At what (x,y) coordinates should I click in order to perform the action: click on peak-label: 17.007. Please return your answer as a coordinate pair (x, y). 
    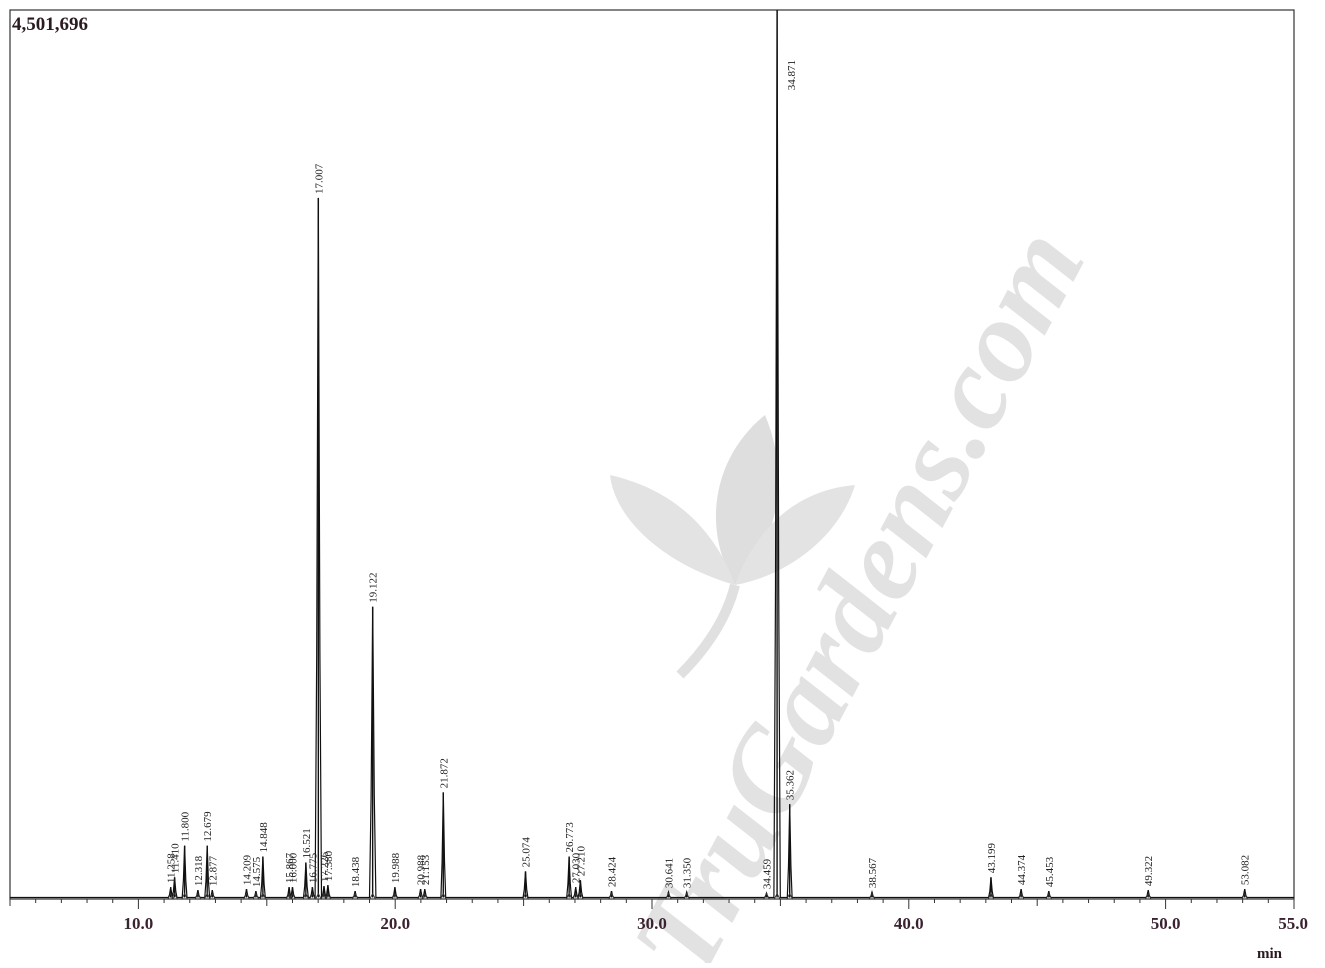
    Looking at the image, I should click on (319, 178).